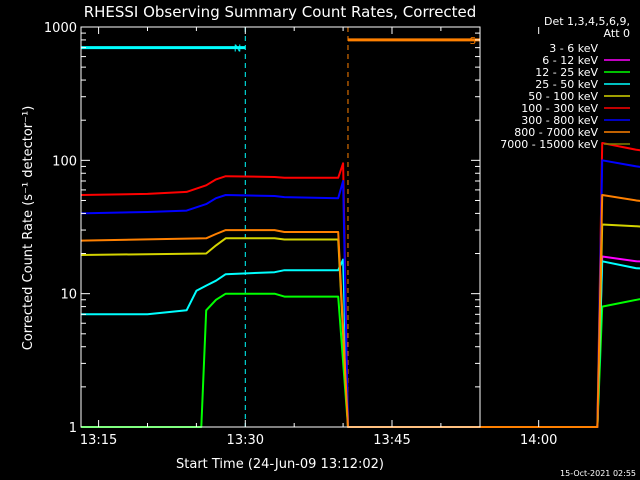 This screenshot has width=640, height=480. Describe the element at coordinates (280, 464) in the screenshot. I see `x-axis-label: Start Time (24-Jun-09 13:12:02)` at that location.